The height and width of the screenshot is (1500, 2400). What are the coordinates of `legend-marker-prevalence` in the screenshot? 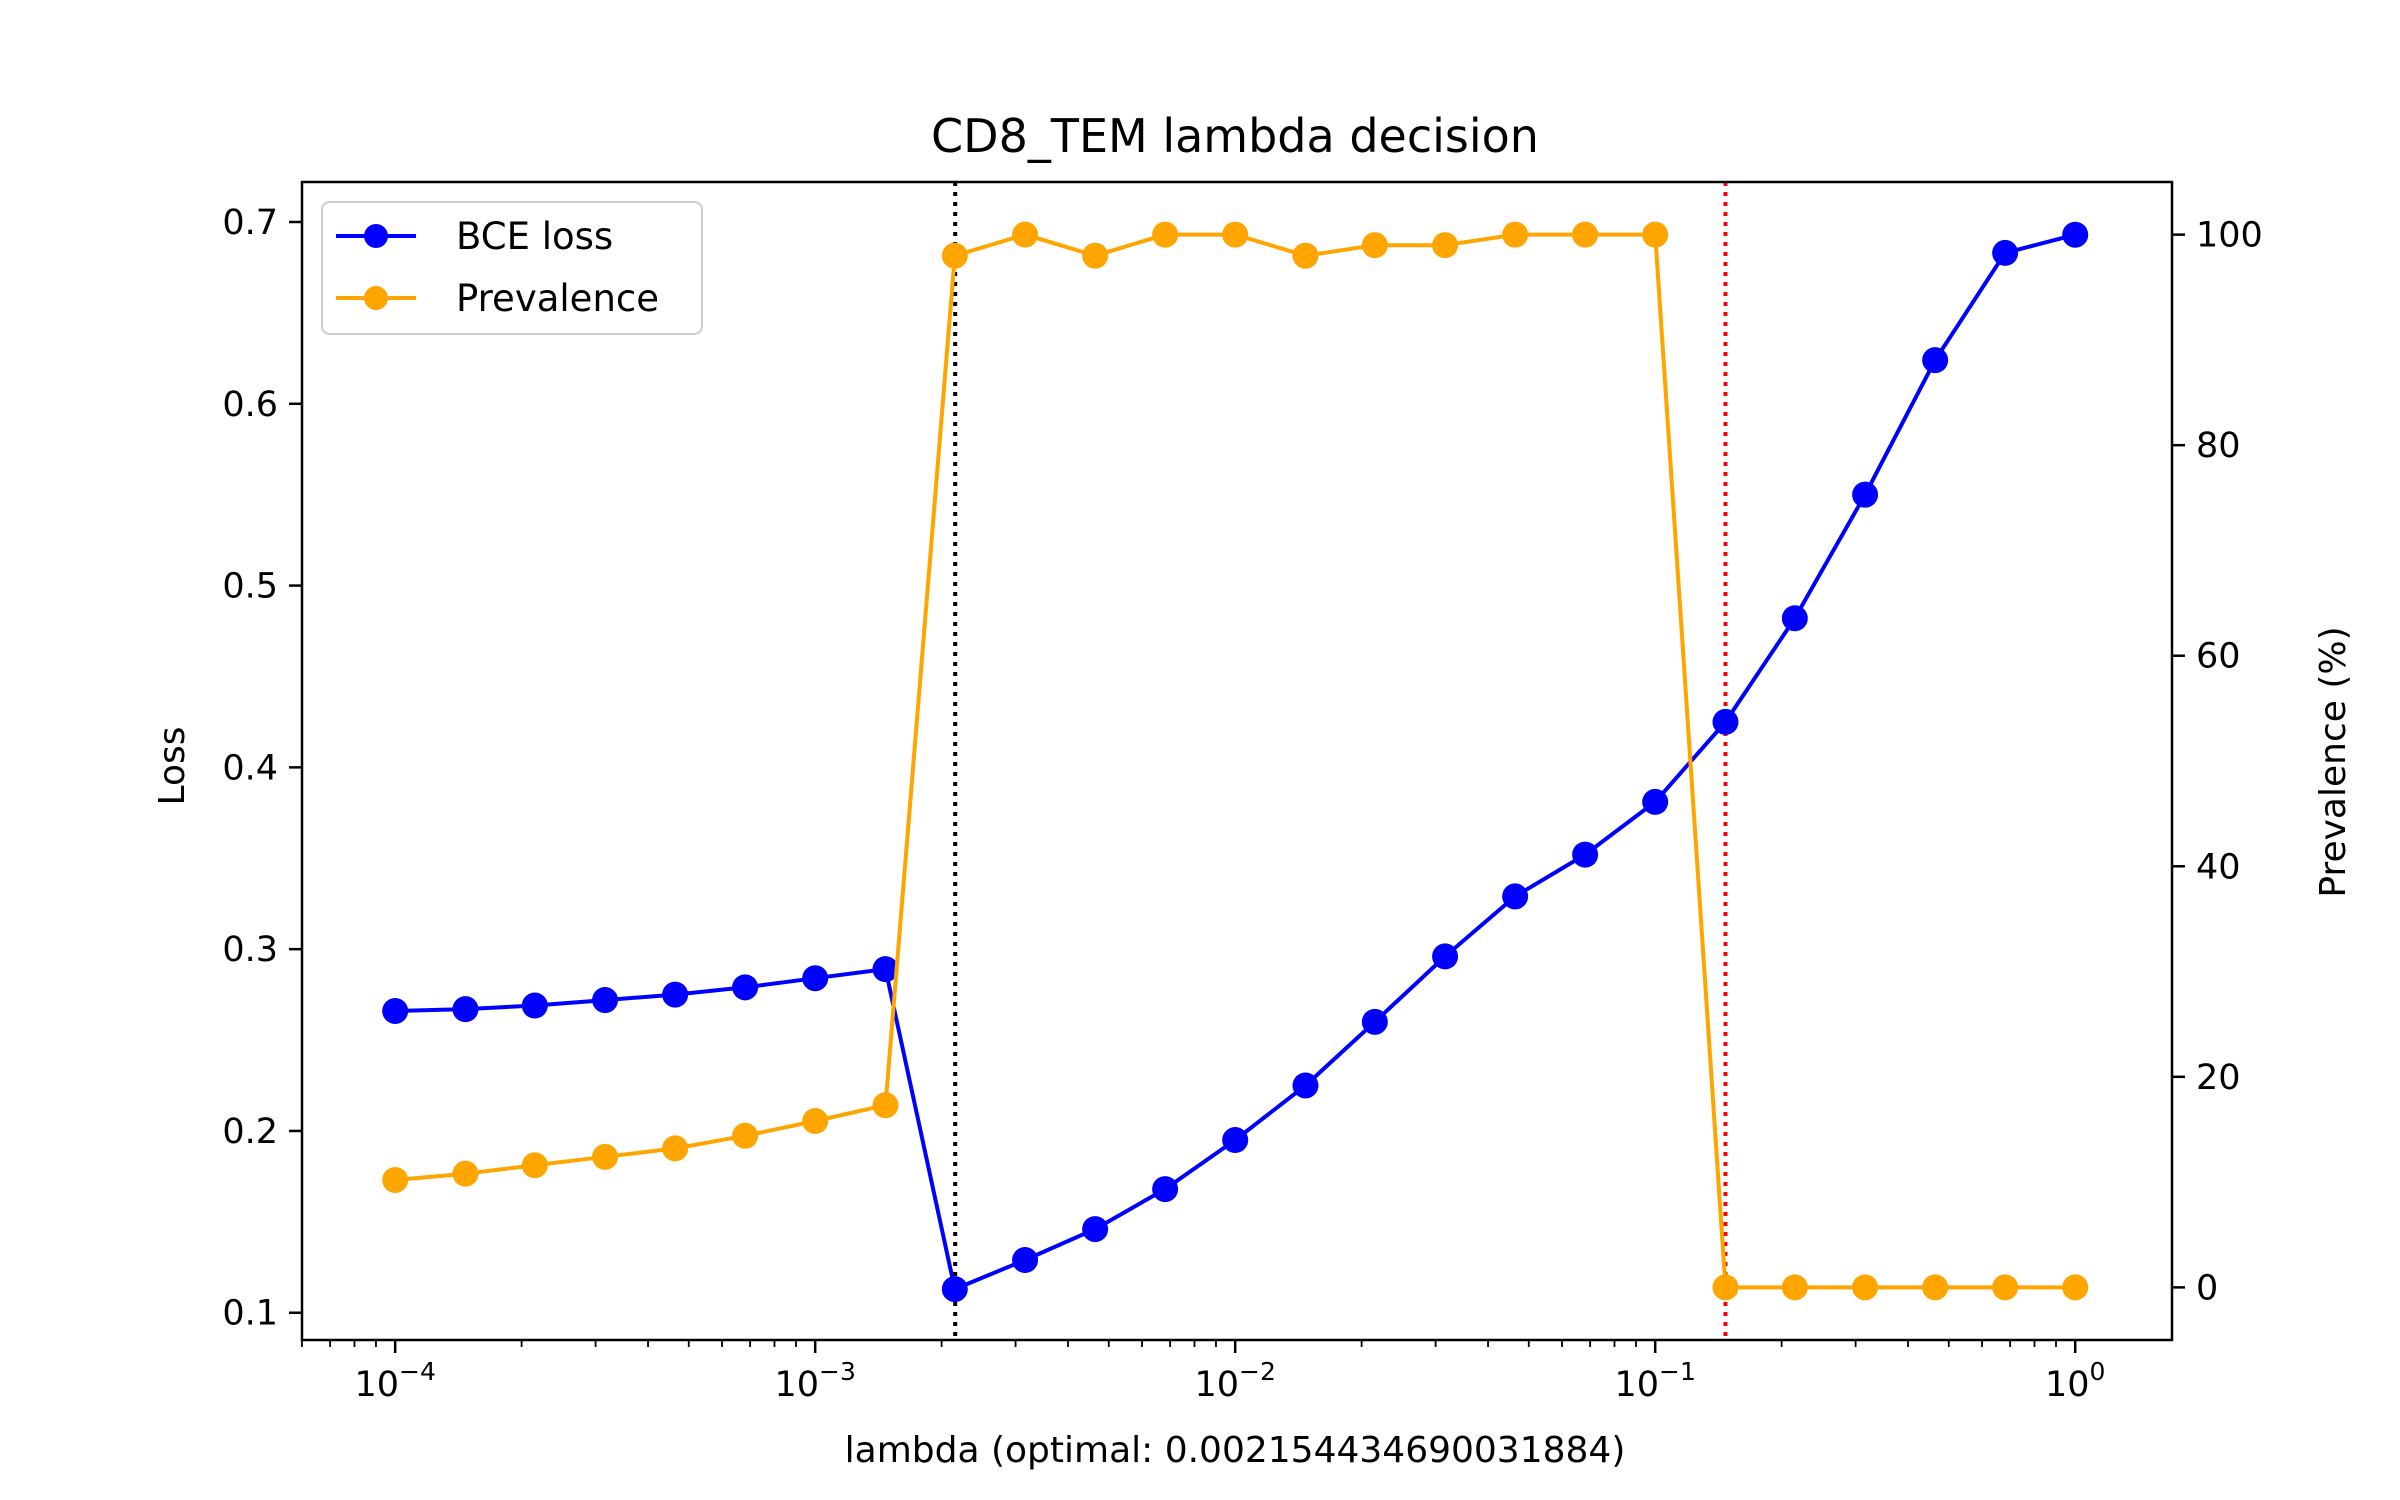 It's located at (376, 298).